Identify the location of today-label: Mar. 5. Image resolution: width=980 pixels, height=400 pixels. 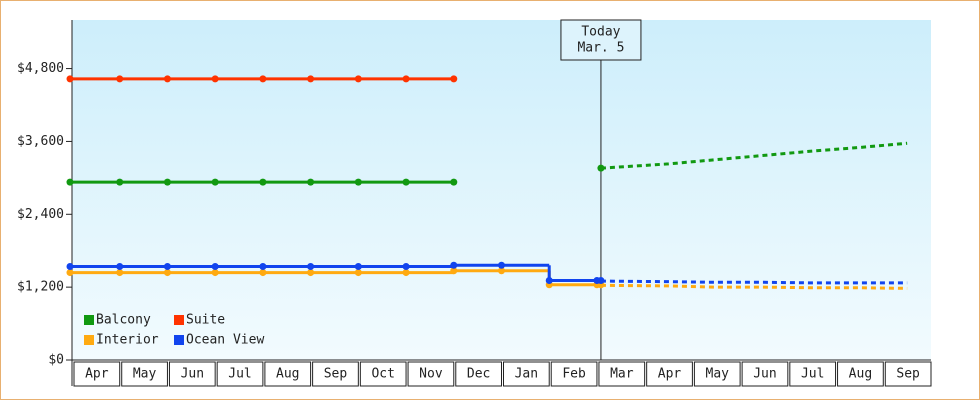
(600, 48).